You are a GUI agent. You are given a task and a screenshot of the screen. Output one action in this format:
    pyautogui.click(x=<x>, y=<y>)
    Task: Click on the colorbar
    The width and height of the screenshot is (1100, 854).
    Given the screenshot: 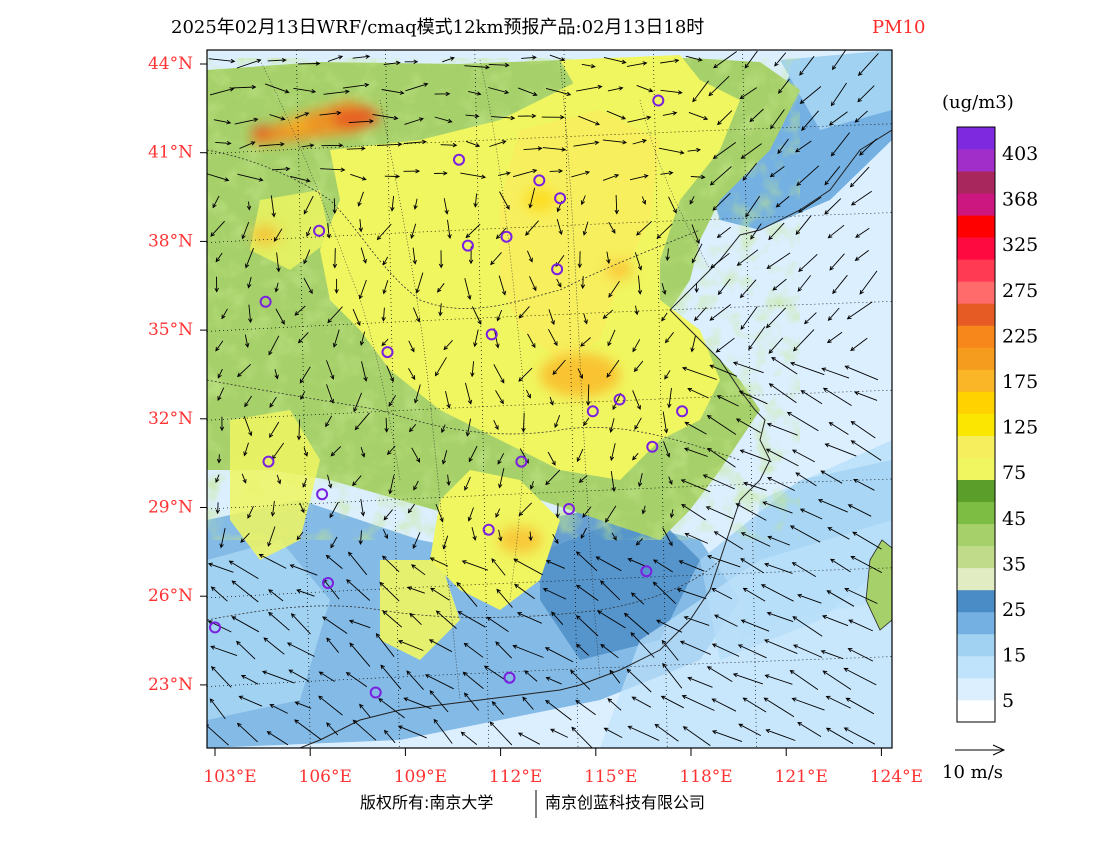 What is the action you would take?
    pyautogui.click(x=976, y=424)
    